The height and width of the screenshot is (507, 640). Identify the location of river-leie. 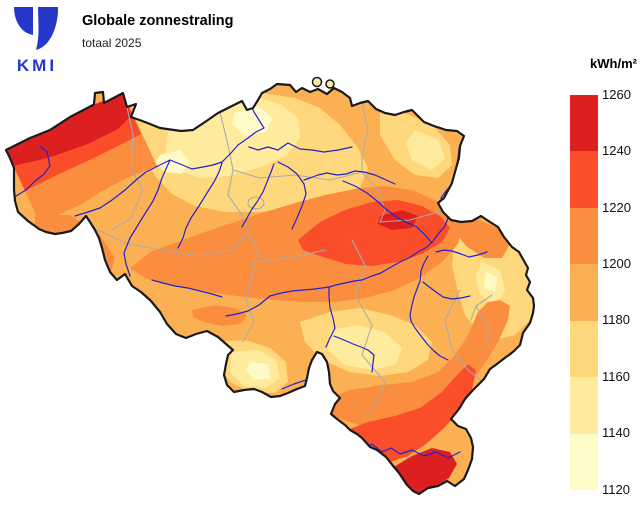
(122, 188).